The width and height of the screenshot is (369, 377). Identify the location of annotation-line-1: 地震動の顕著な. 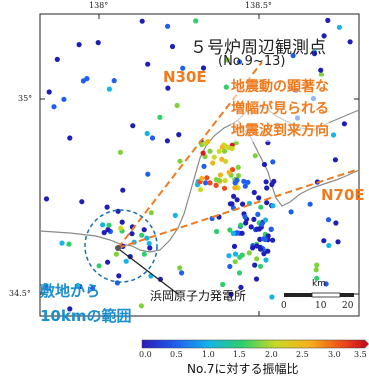
(280, 87).